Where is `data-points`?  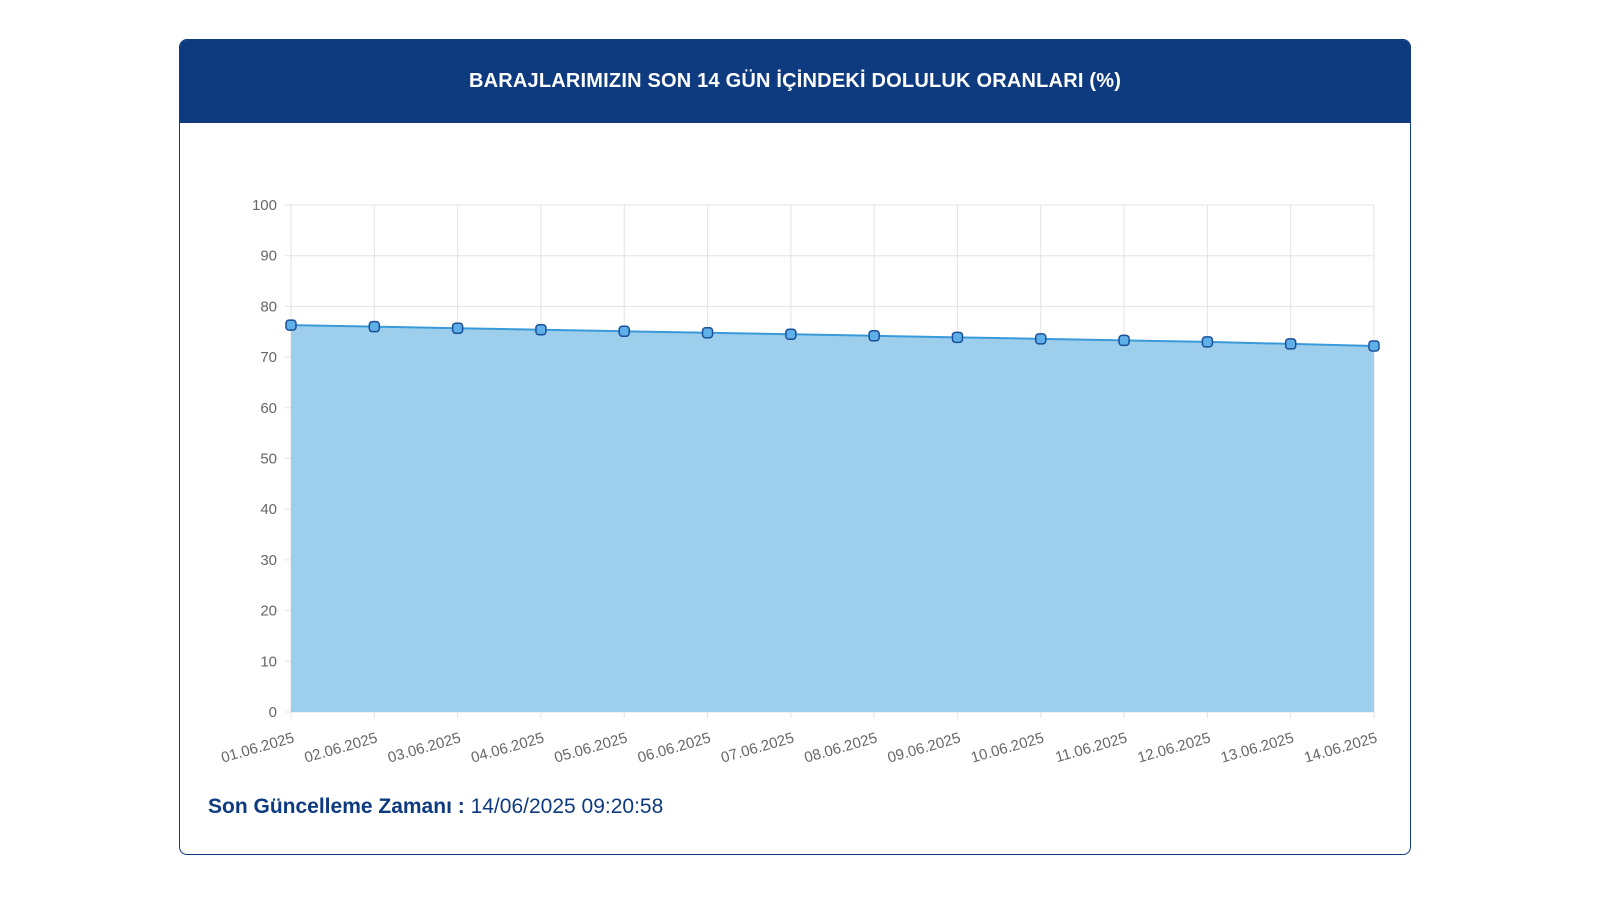
data-points is located at coordinates (832, 335).